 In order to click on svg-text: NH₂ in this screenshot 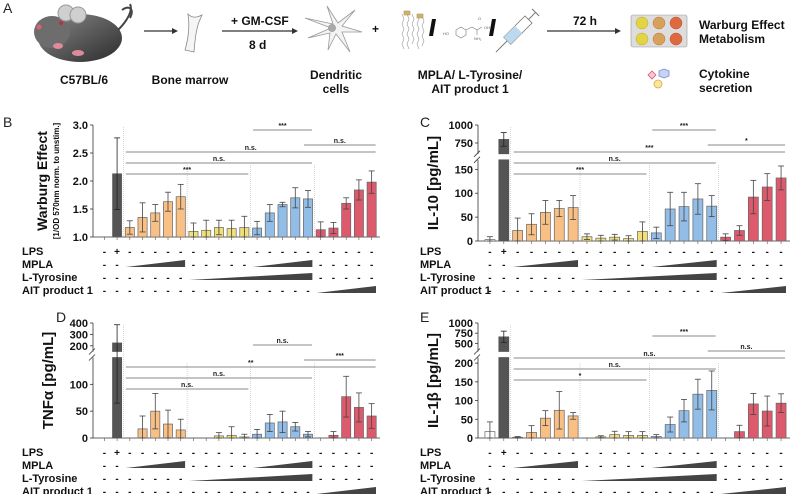, I will do `click(478, 38)`.